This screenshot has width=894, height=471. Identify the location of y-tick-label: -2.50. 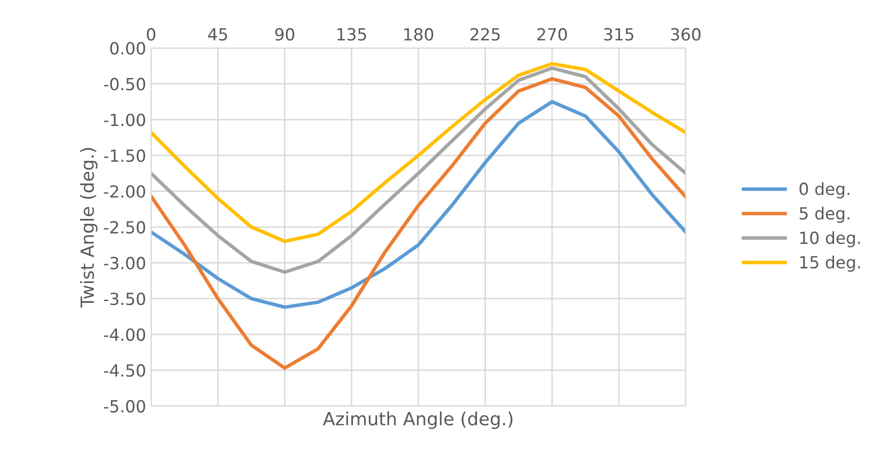
(125, 227).